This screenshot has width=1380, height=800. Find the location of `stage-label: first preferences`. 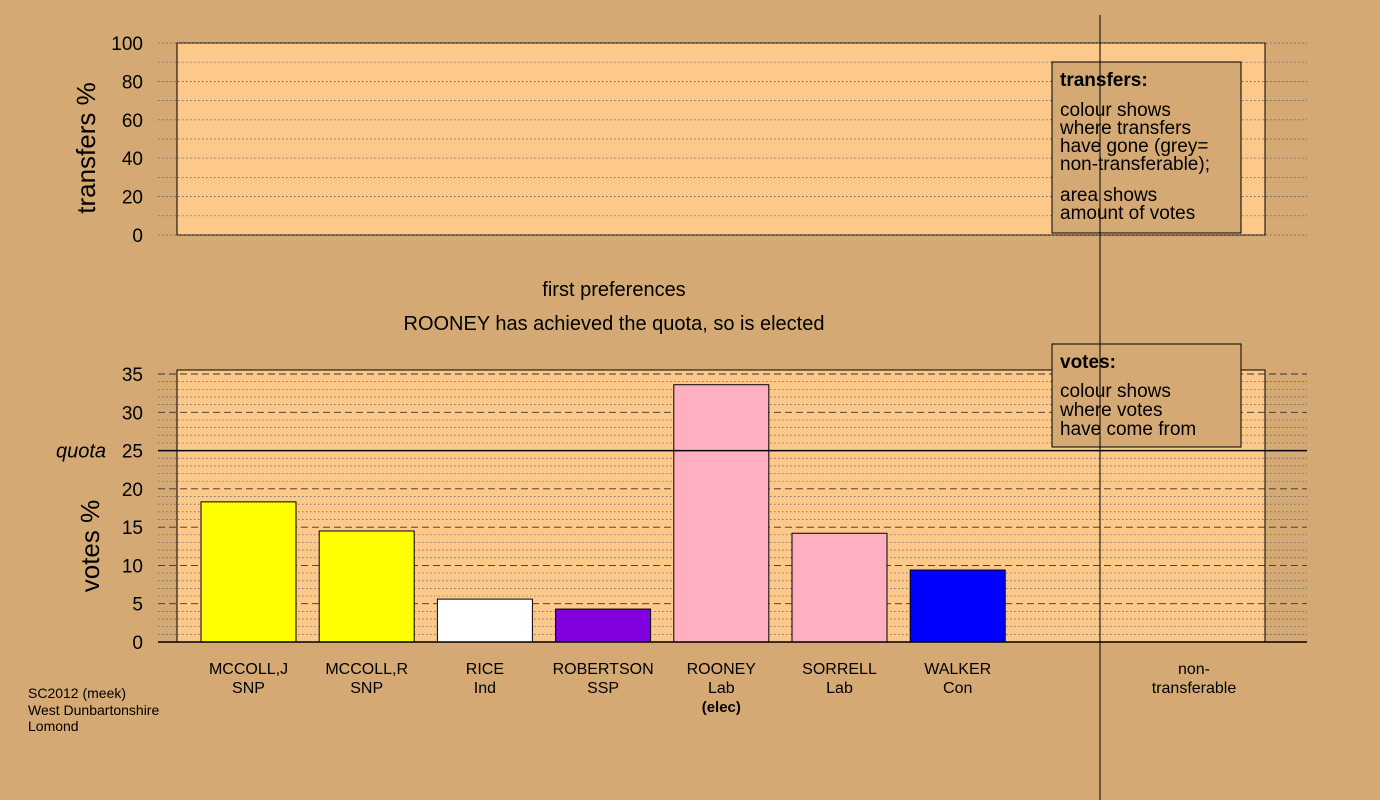

stage-label: first preferences is located at coordinates (613, 290).